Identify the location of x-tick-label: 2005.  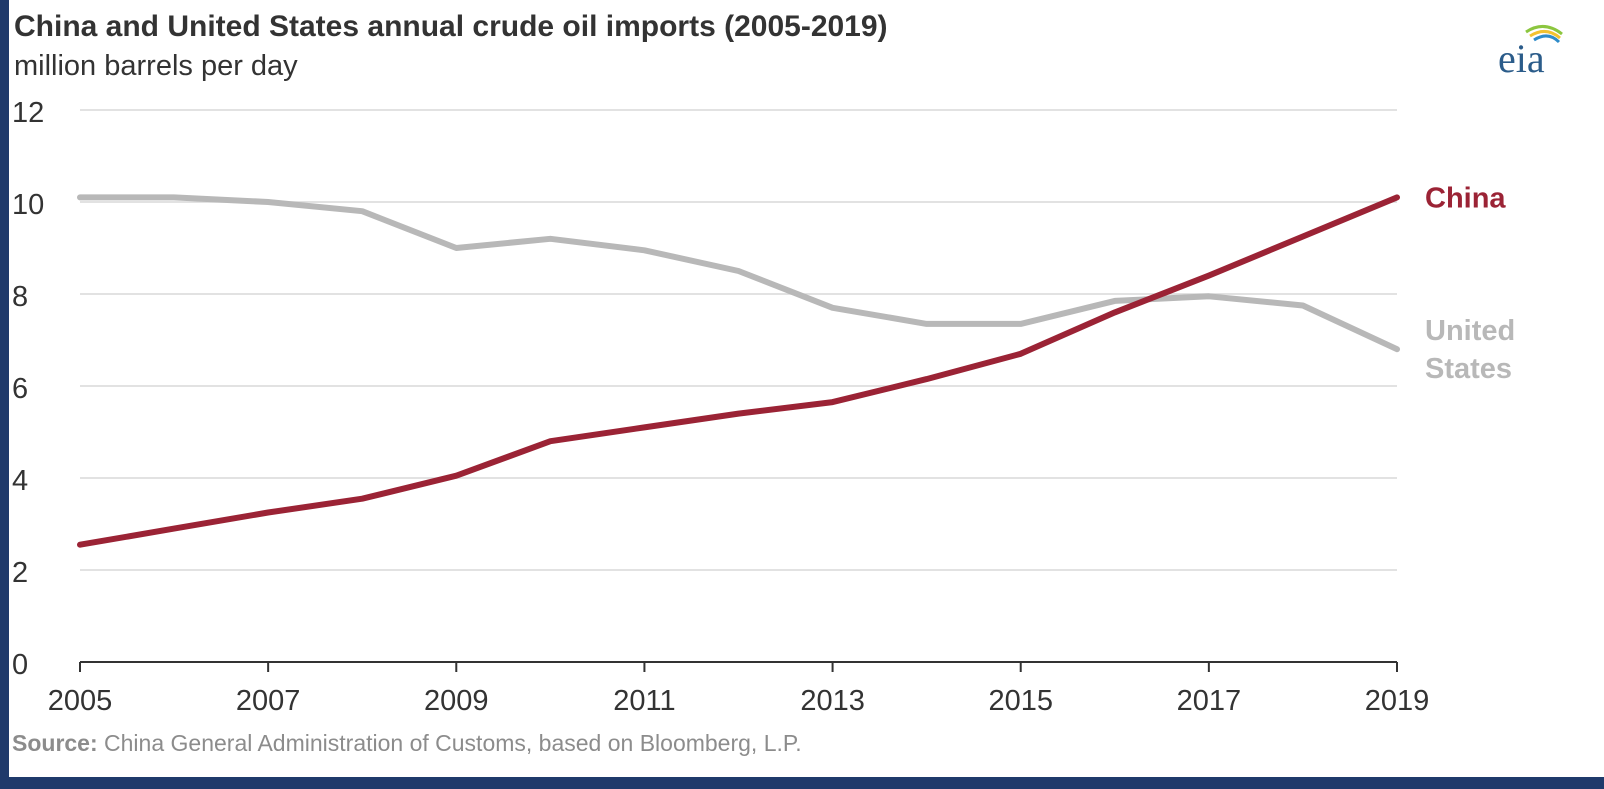
(80, 701).